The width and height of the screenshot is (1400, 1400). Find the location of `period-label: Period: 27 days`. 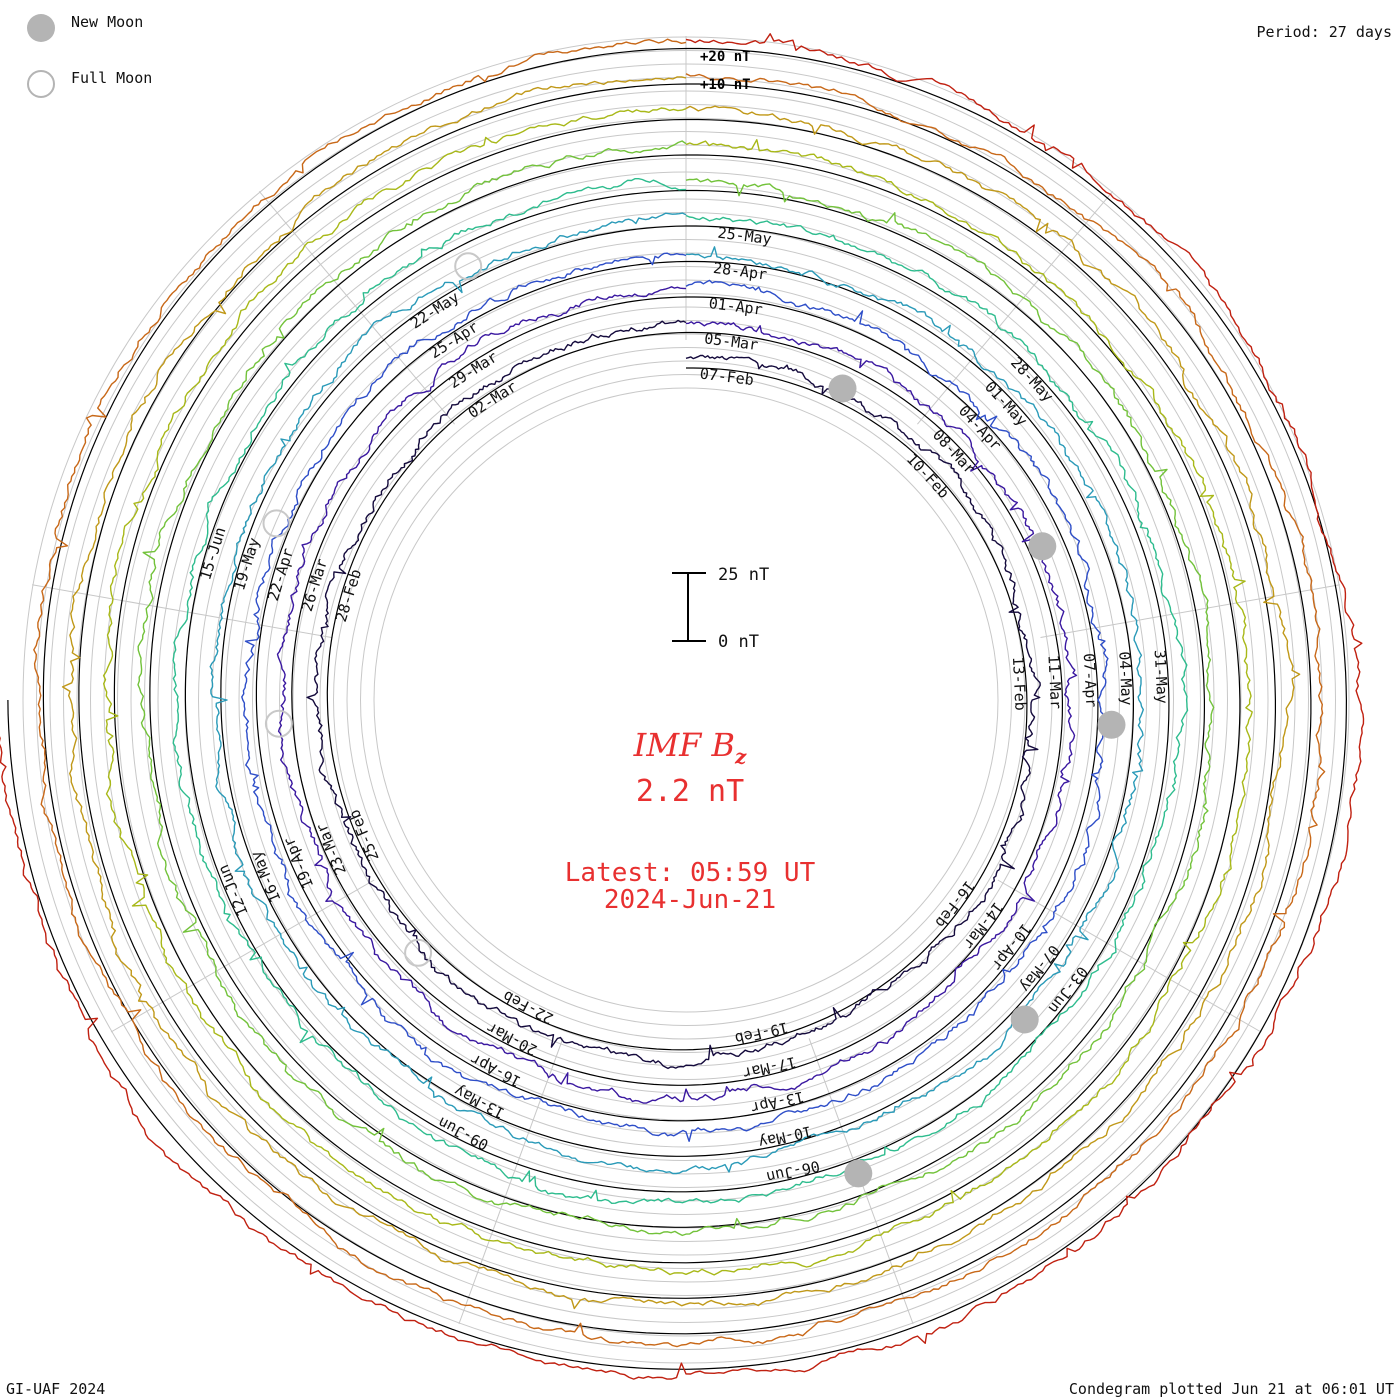

period-label: Period: 27 days is located at coordinates (1324, 32).